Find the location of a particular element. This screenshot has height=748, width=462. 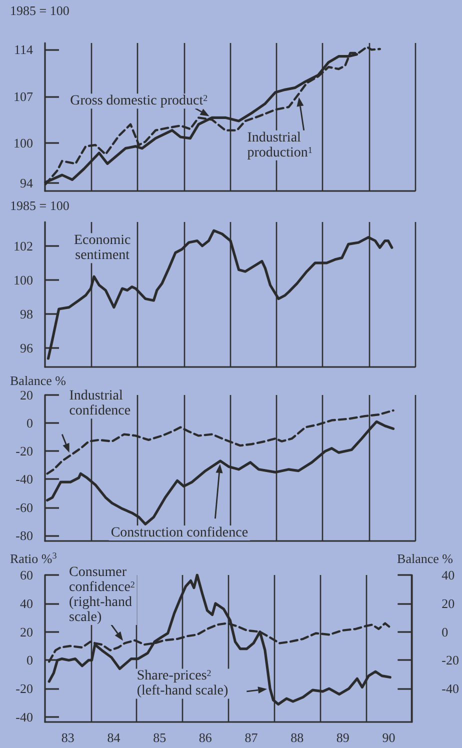

x-tick-label: 89 is located at coordinates (343, 737).